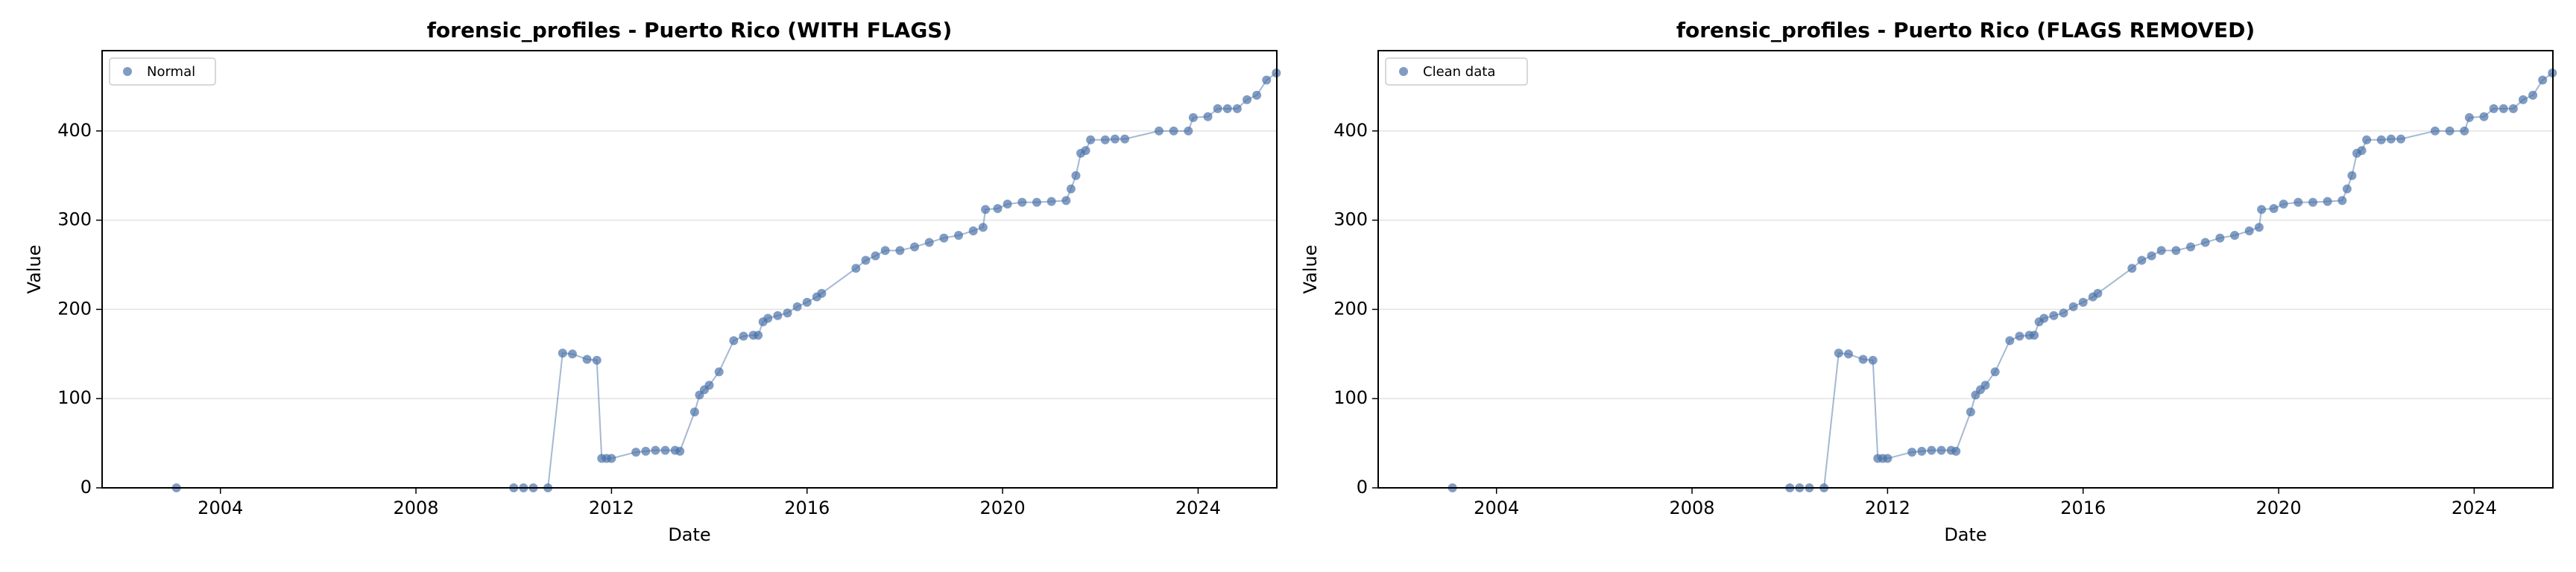 The width and height of the screenshot is (2576, 572). Describe the element at coordinates (35, 269) in the screenshot. I see `y-axis-label: Value` at that location.